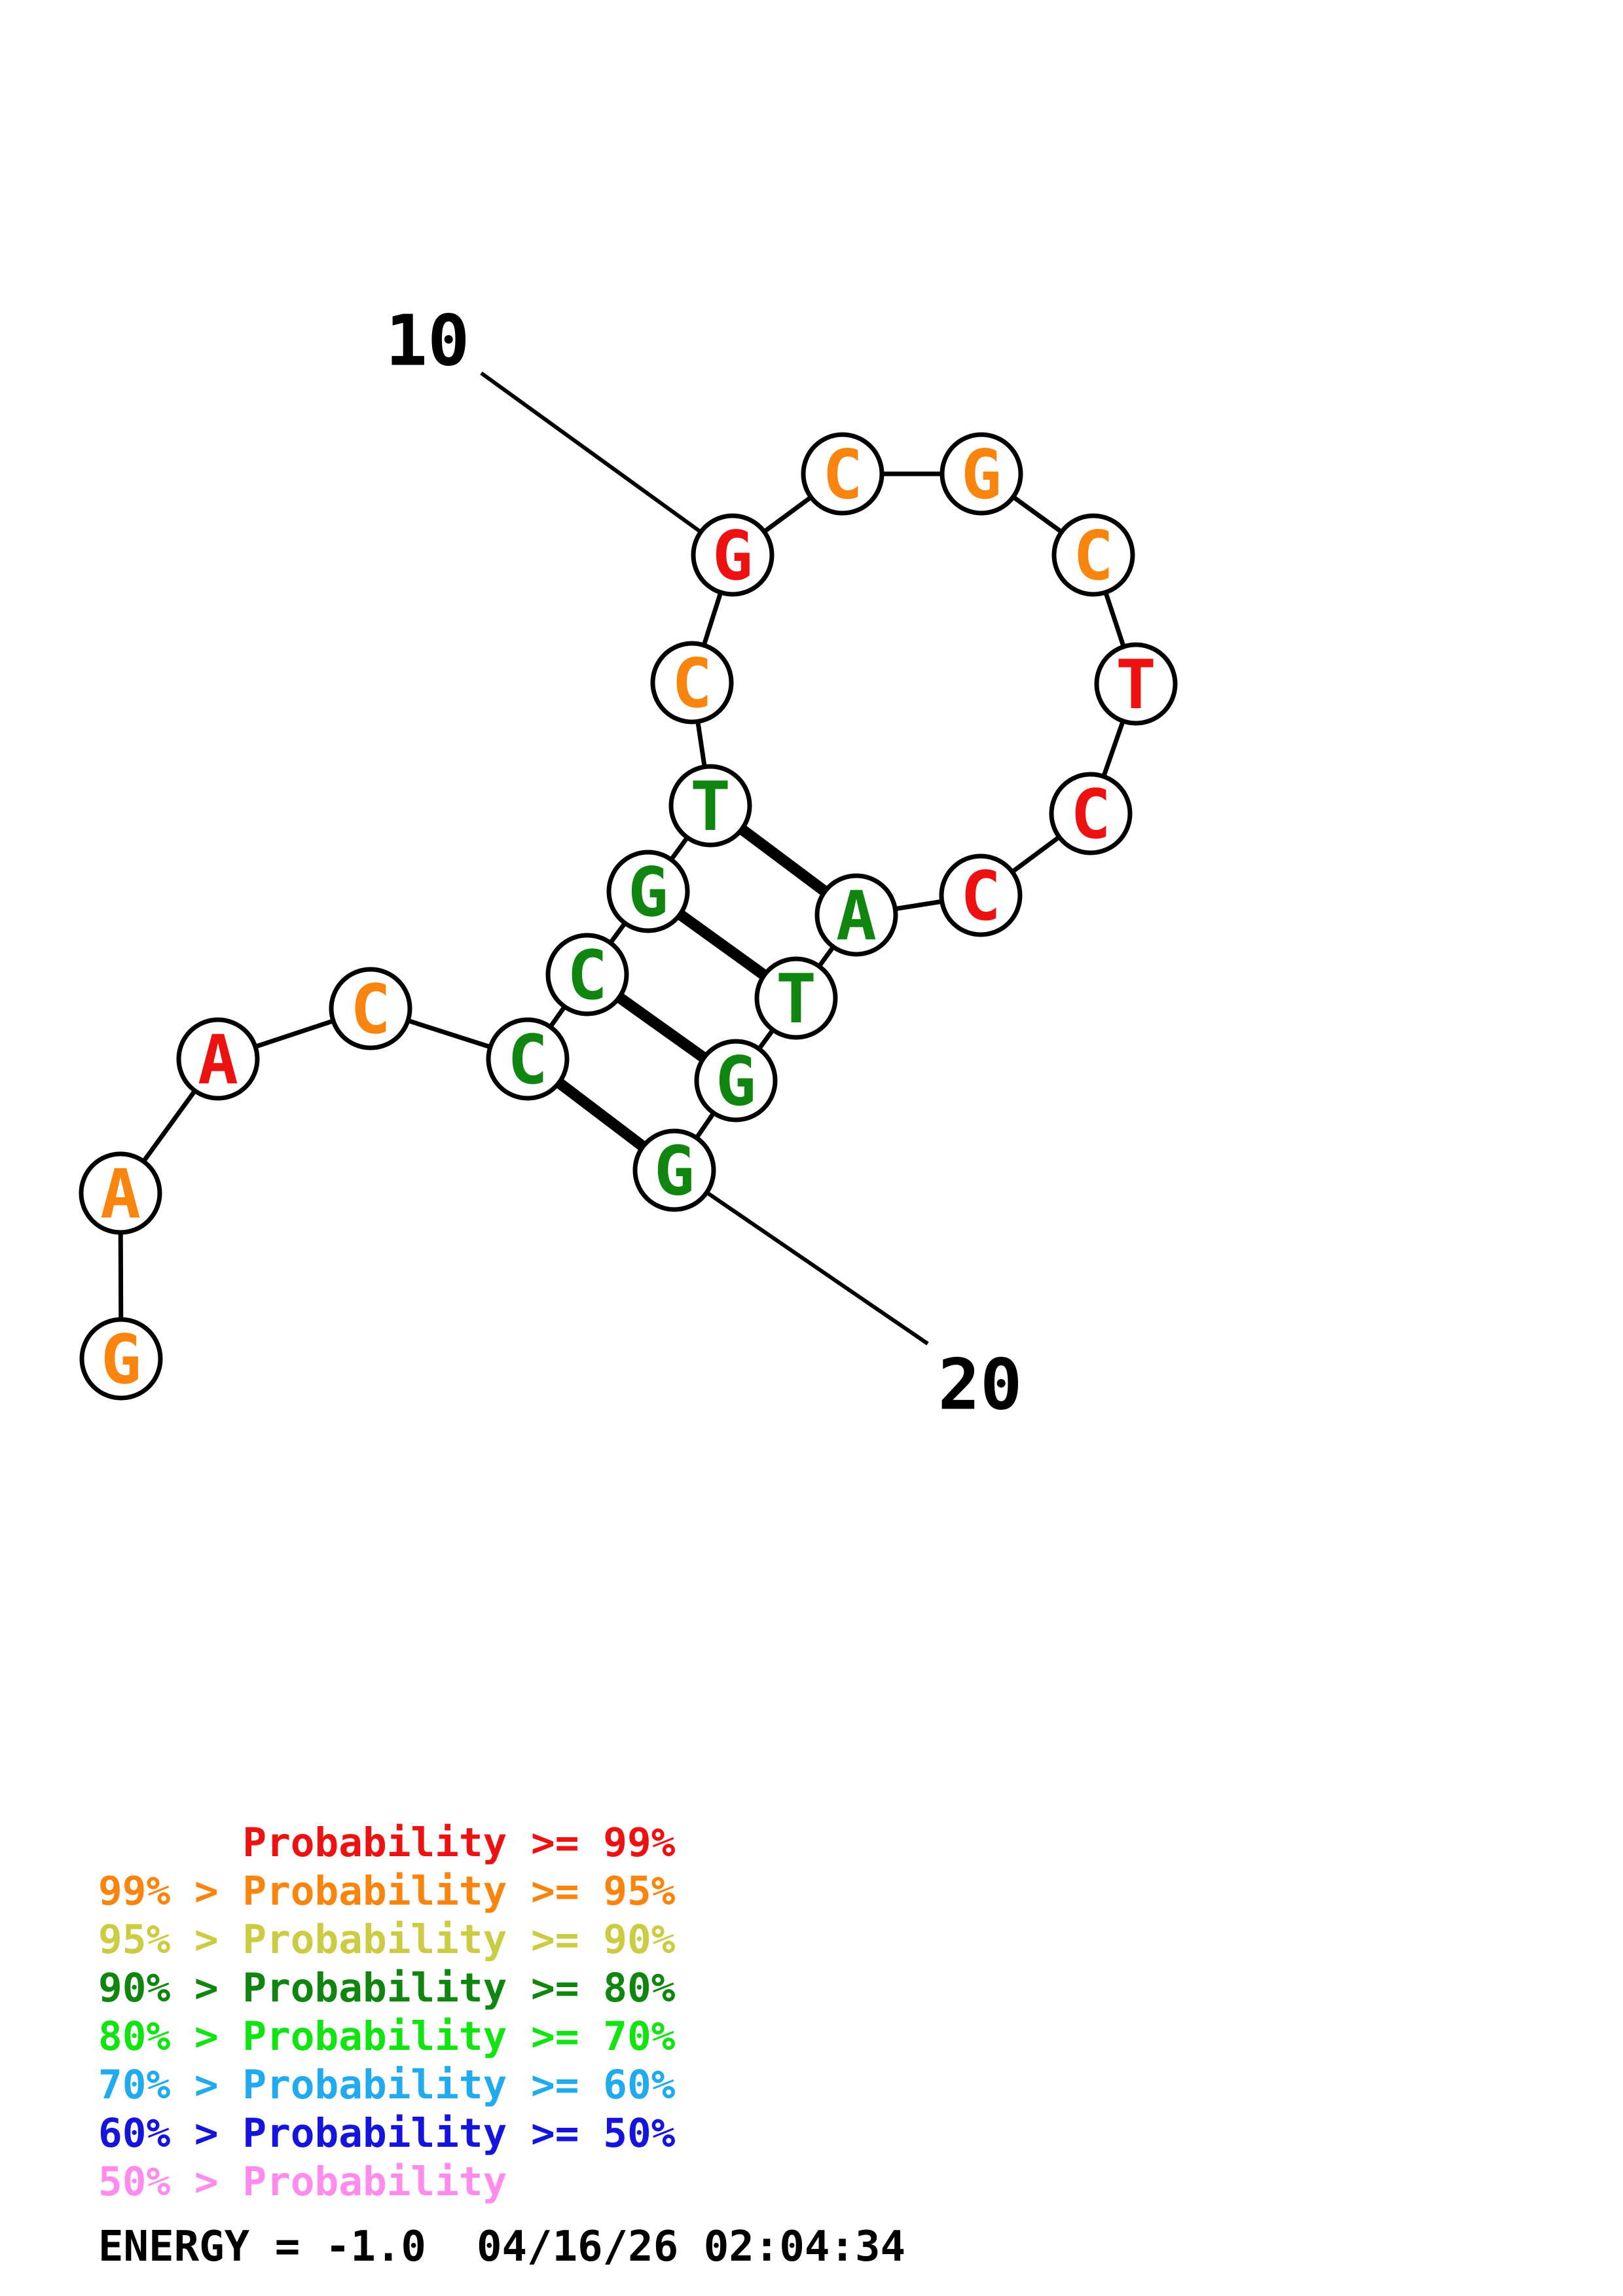 The height and width of the screenshot is (2296, 1623). I want to click on nucleotide-base-6: C, so click(587, 976).